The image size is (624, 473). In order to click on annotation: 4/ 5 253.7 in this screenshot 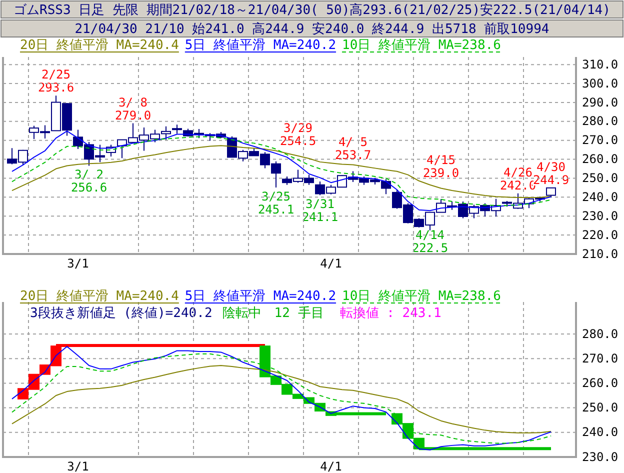, I will do `click(353, 148)`.